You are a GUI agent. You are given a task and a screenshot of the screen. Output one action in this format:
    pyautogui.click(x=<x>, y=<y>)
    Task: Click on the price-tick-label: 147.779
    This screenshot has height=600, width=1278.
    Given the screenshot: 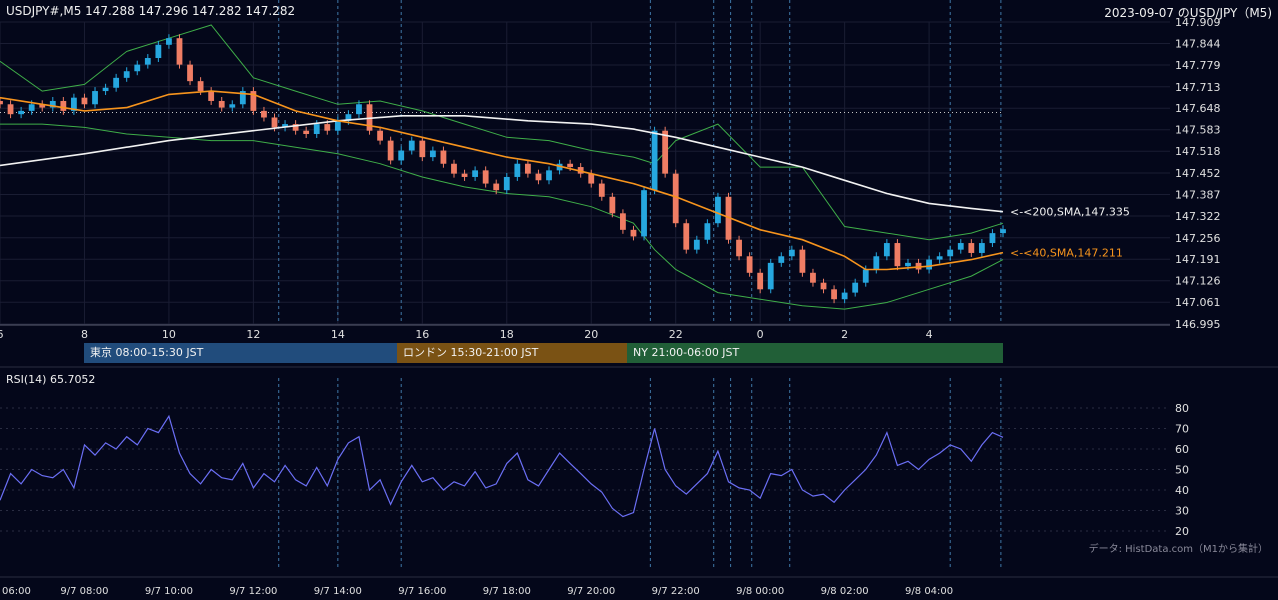 What is the action you would take?
    pyautogui.click(x=1198, y=65)
    